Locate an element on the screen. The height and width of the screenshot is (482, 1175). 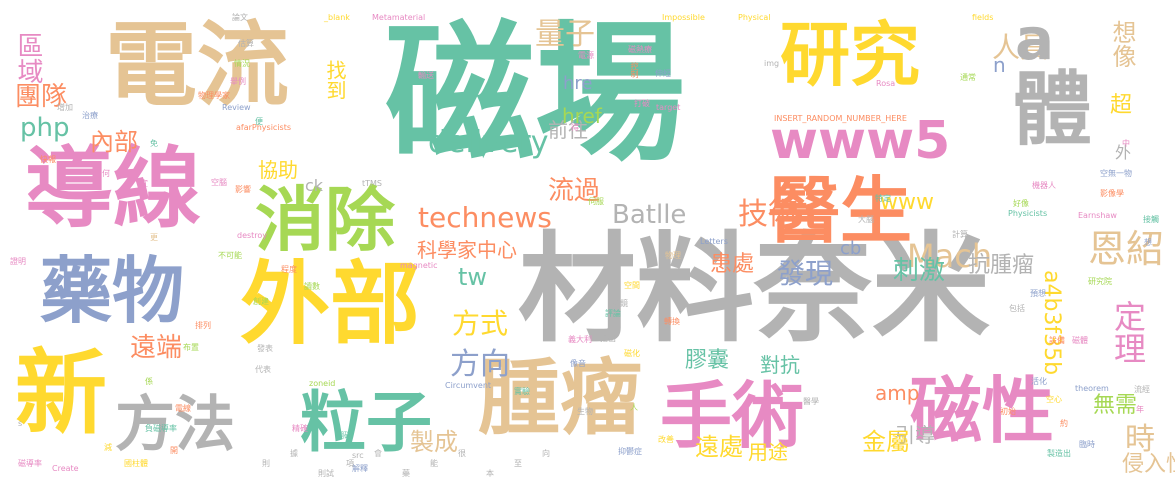
cloud-word: 初始 is located at coordinates (1008, 411).